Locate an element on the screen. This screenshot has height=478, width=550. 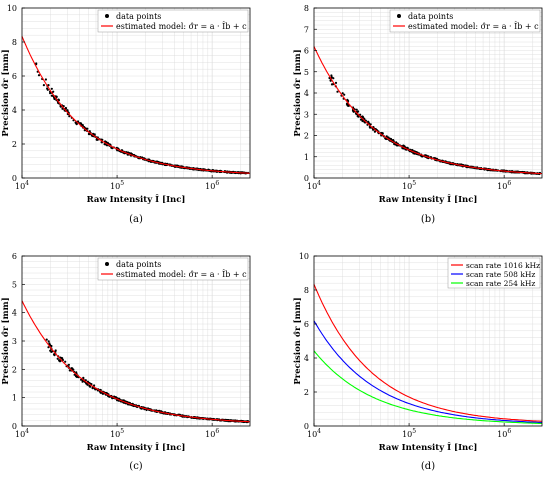
y-tick-label: 1 is located at coordinates (306, 157).